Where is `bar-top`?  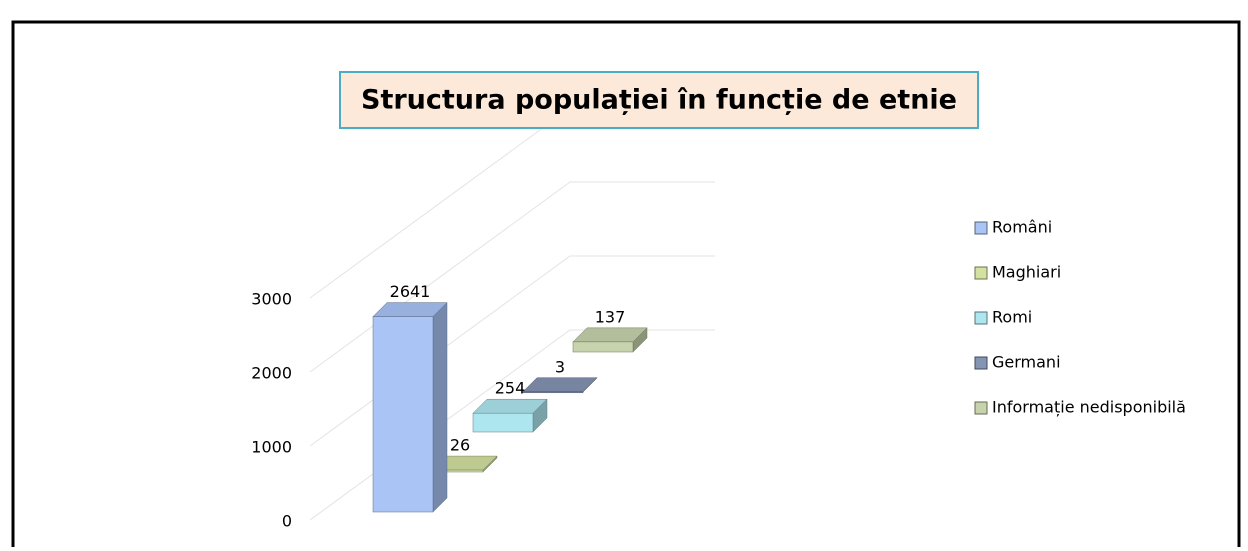
bar-top is located at coordinates (560, 385).